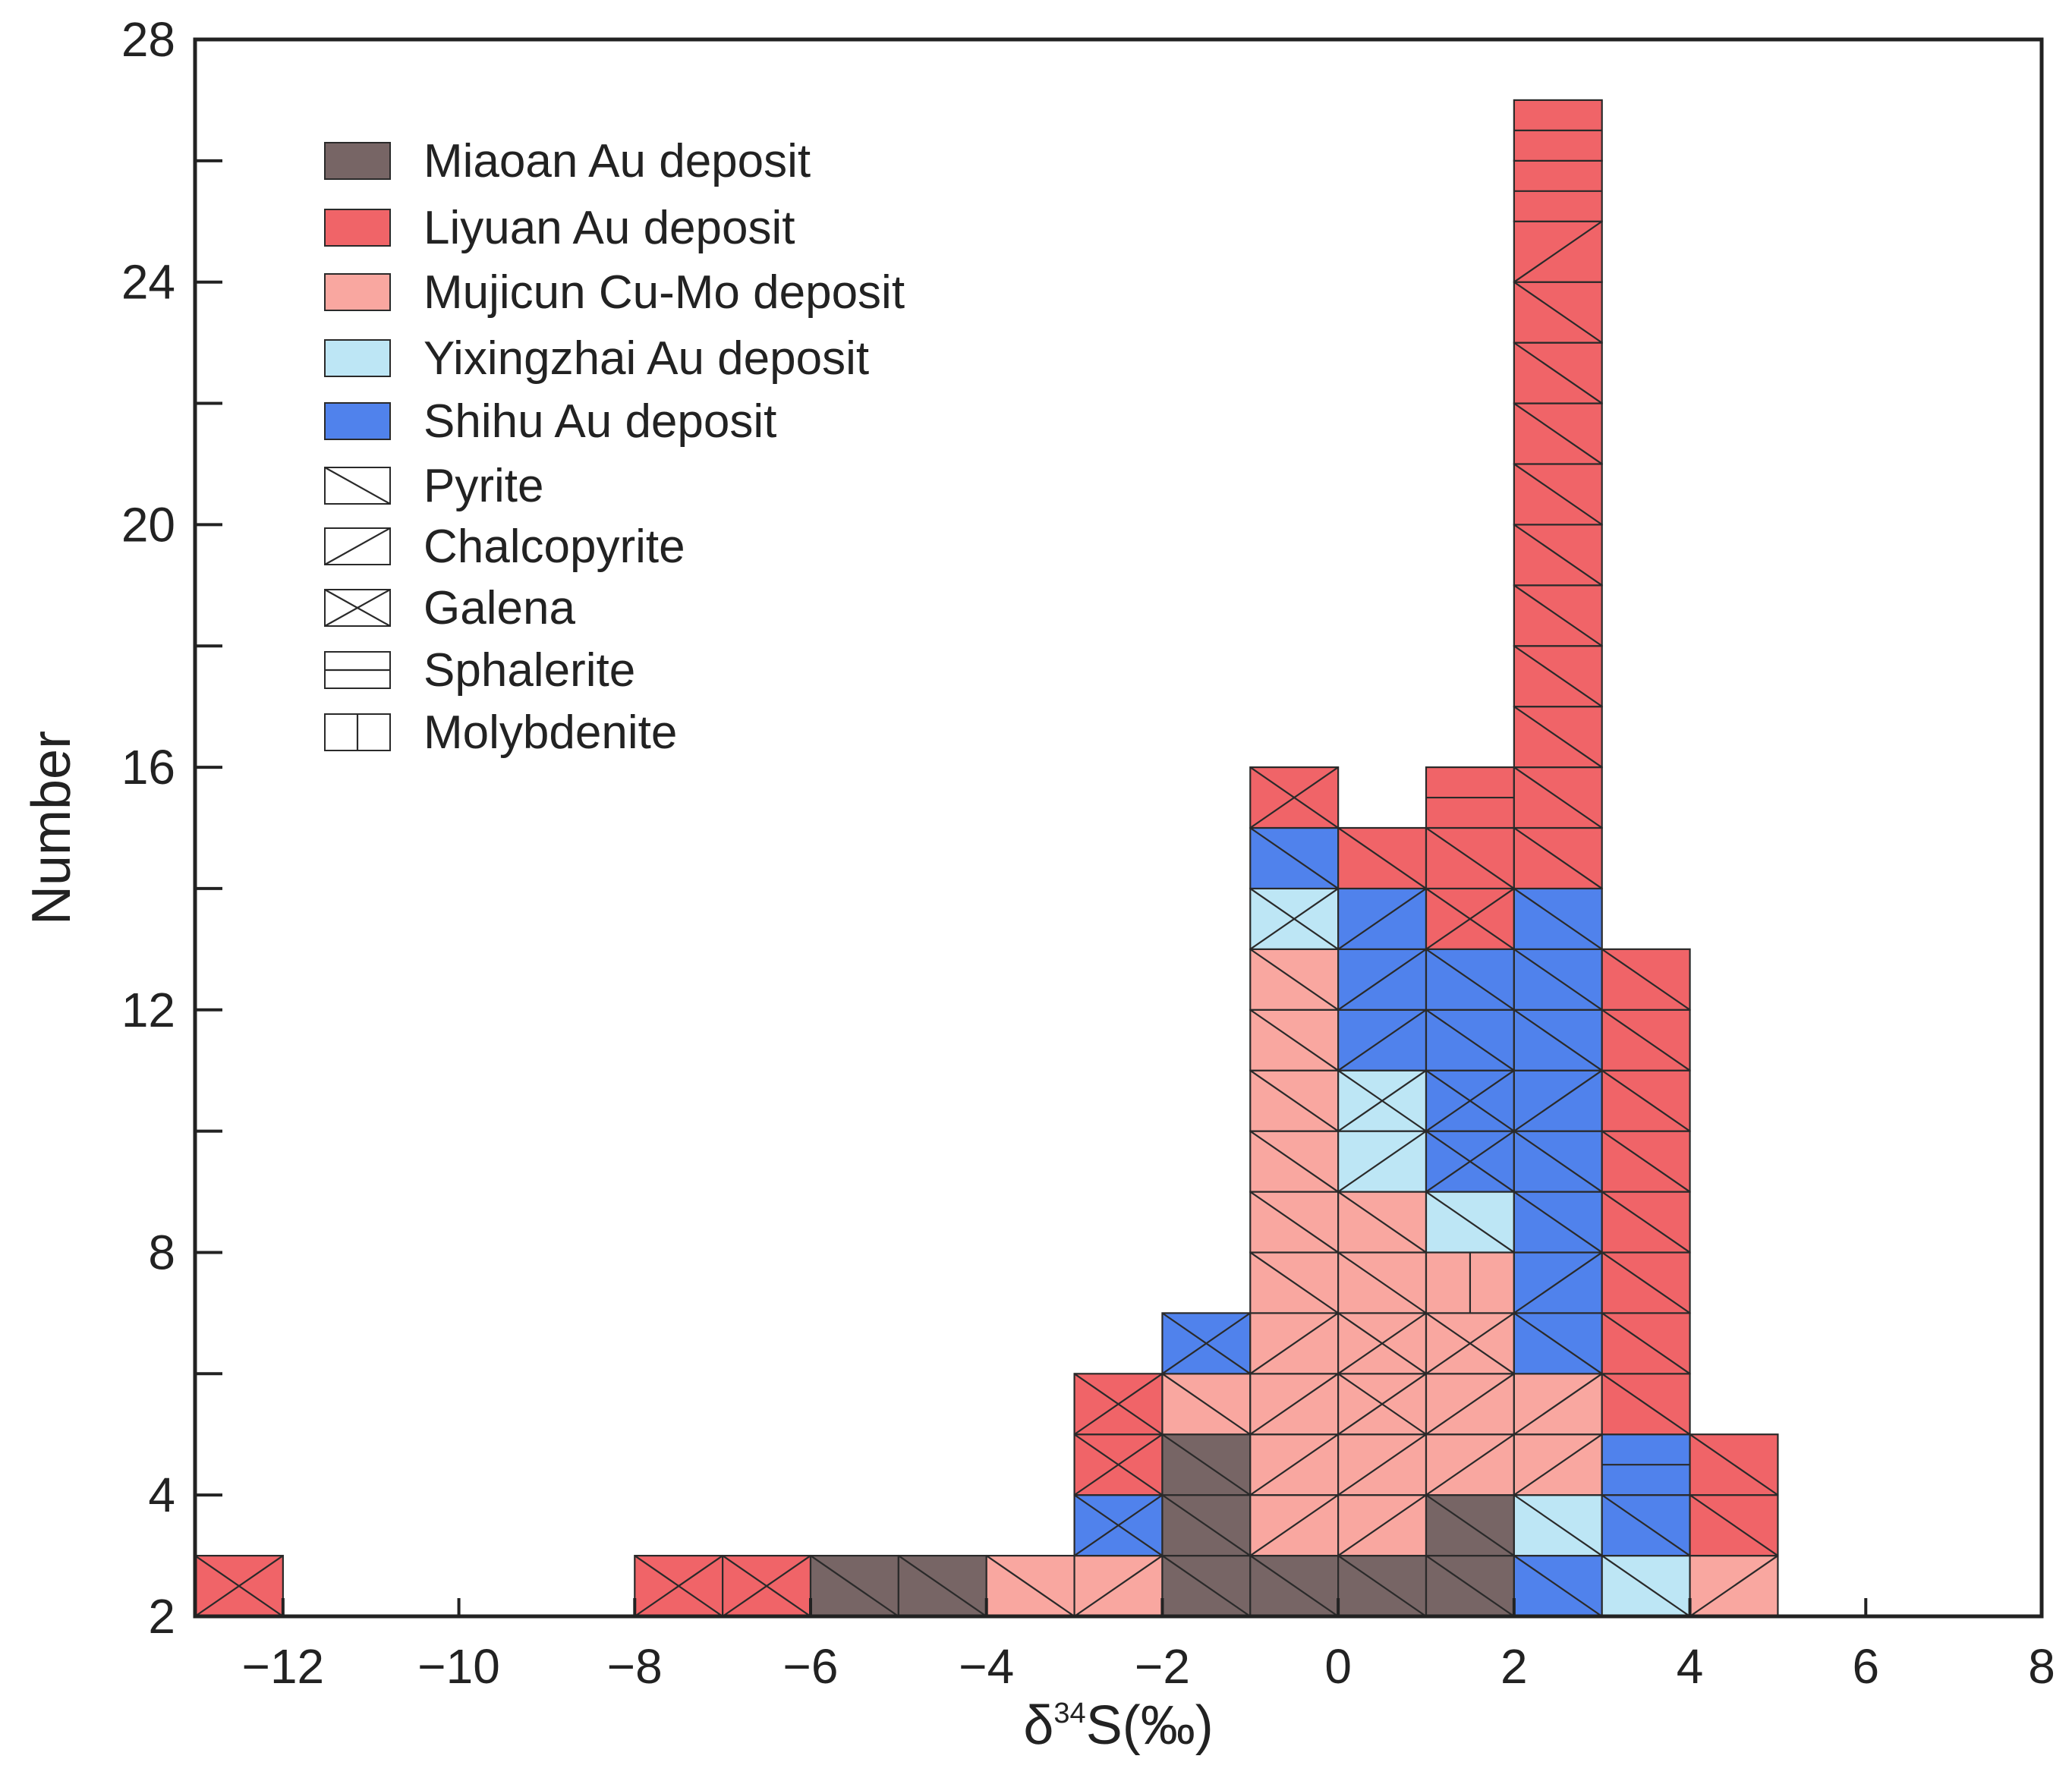  What do you see at coordinates (567, 161) in the screenshot?
I see `legend-item-miaoan: Miaoan Au deposit` at bounding box center [567, 161].